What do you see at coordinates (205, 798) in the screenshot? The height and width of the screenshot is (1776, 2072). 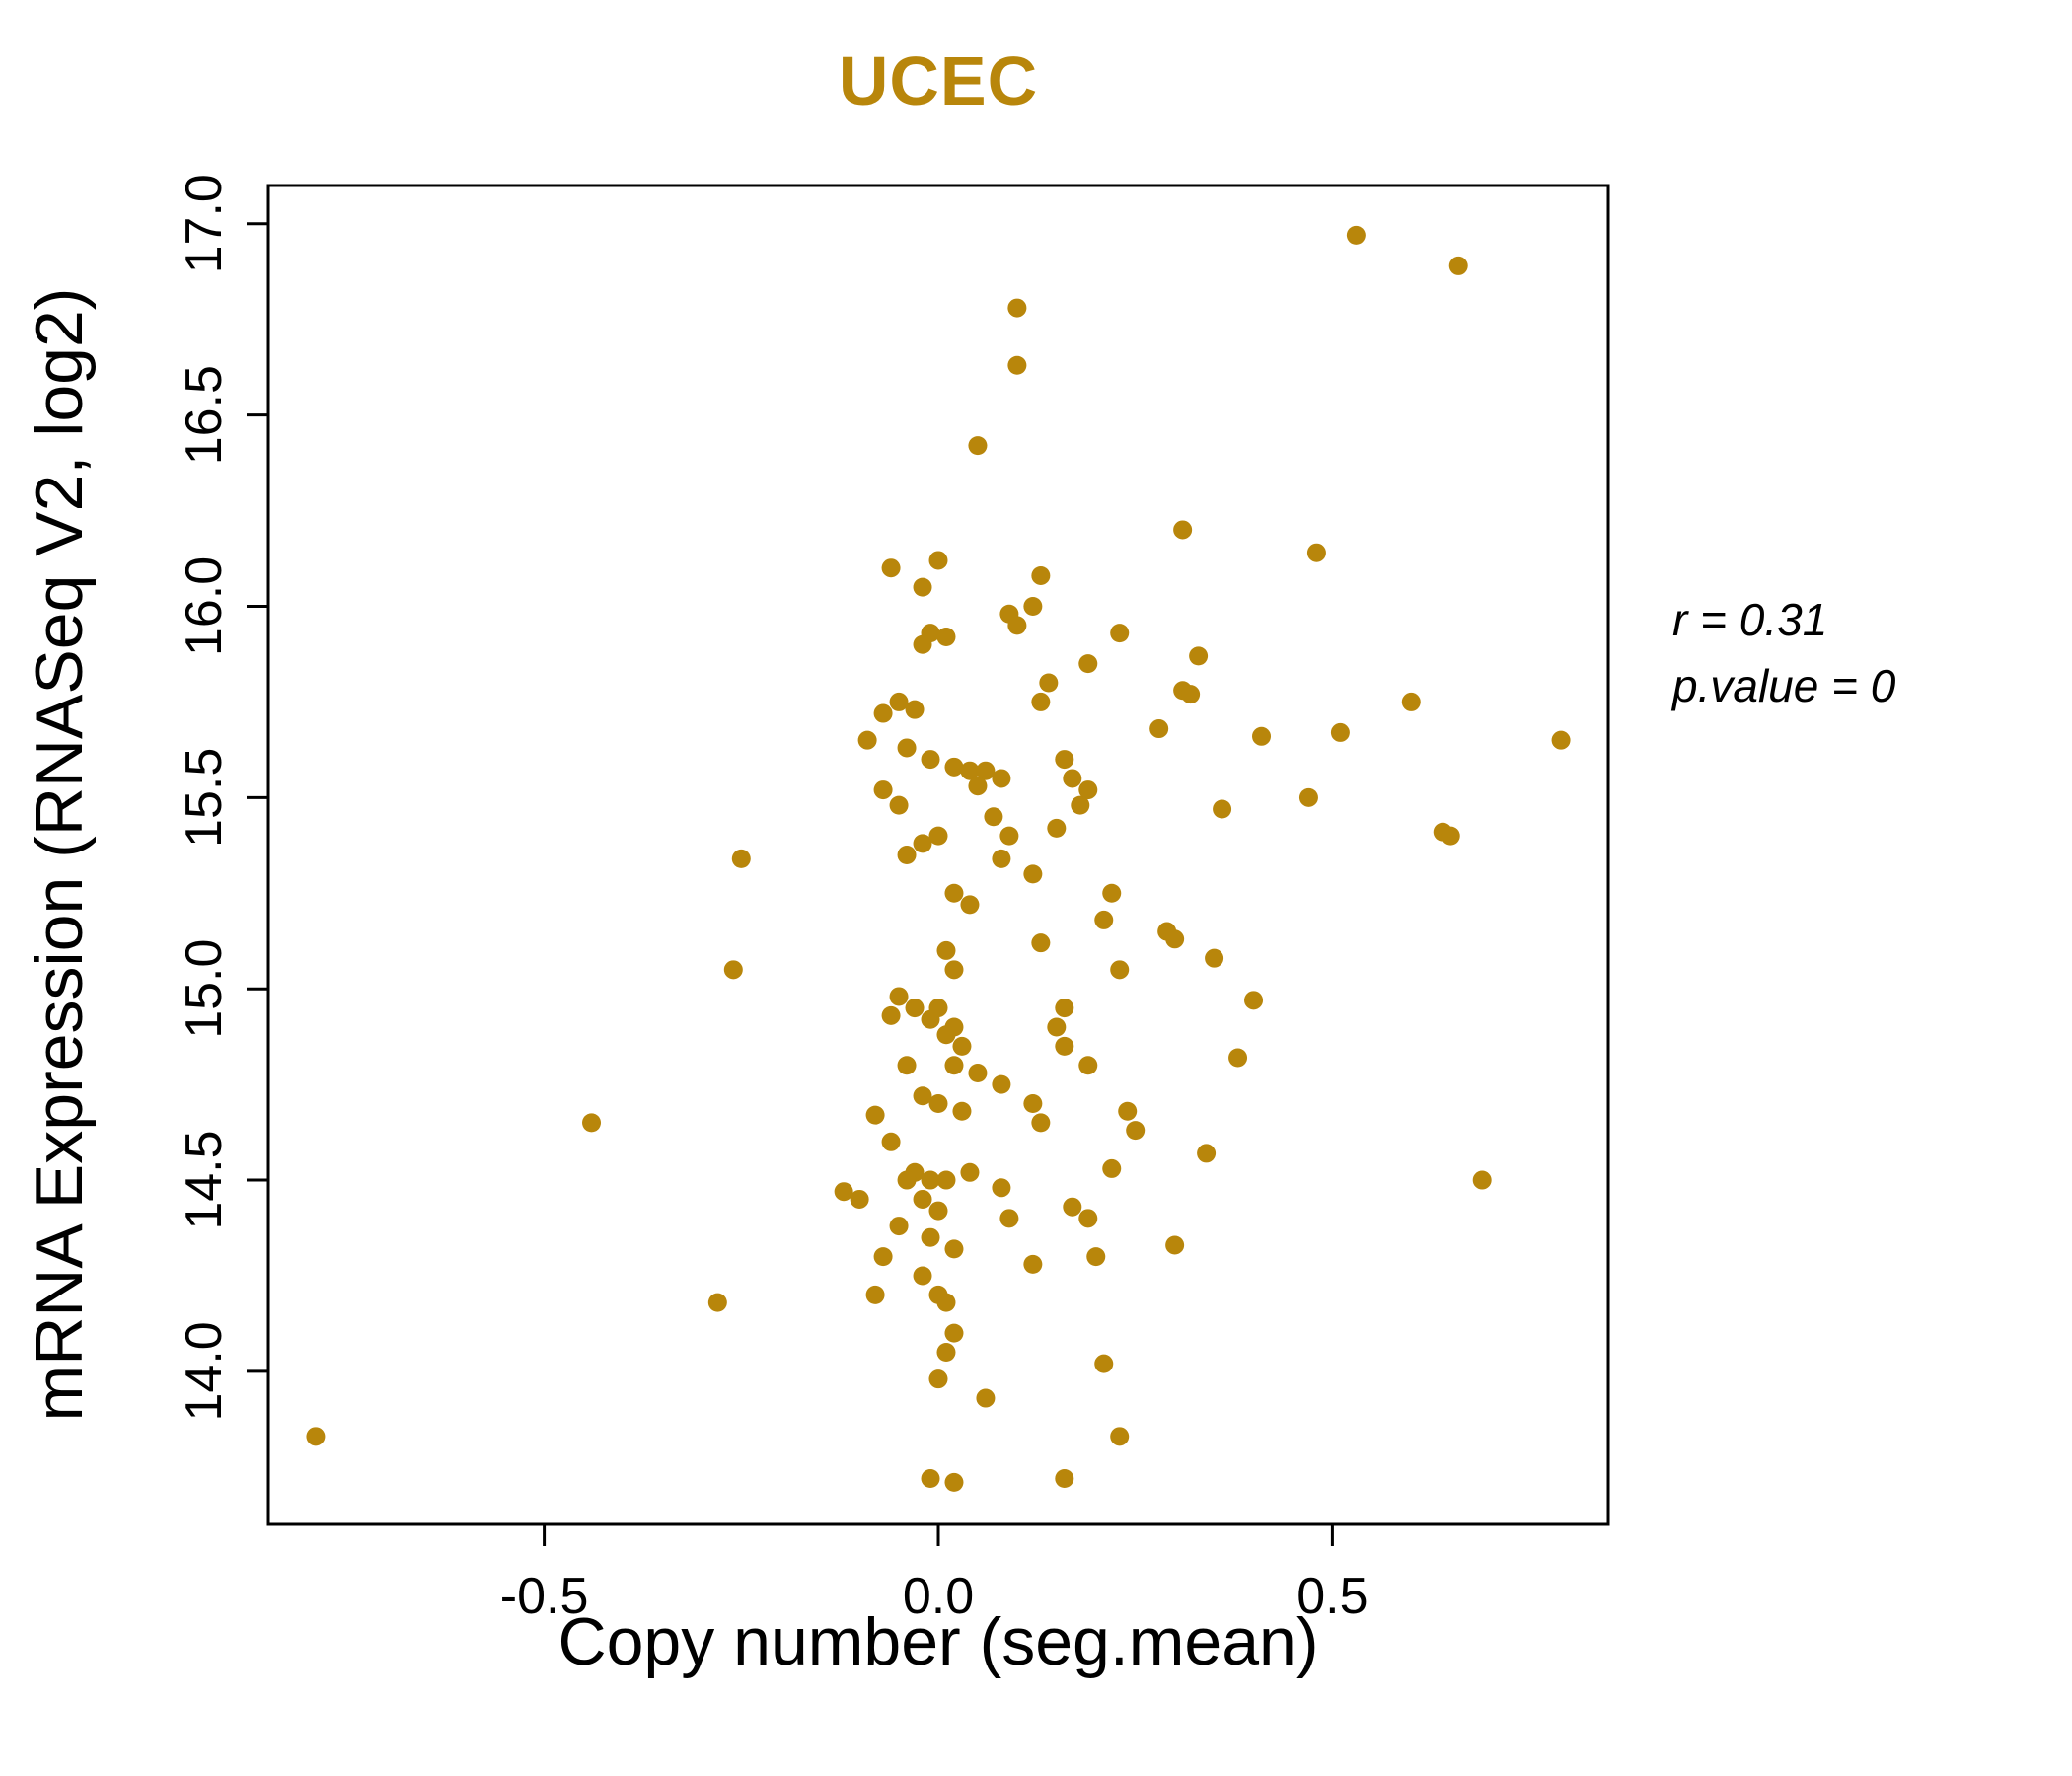 I see `y-tick-label: 15.5` at bounding box center [205, 798].